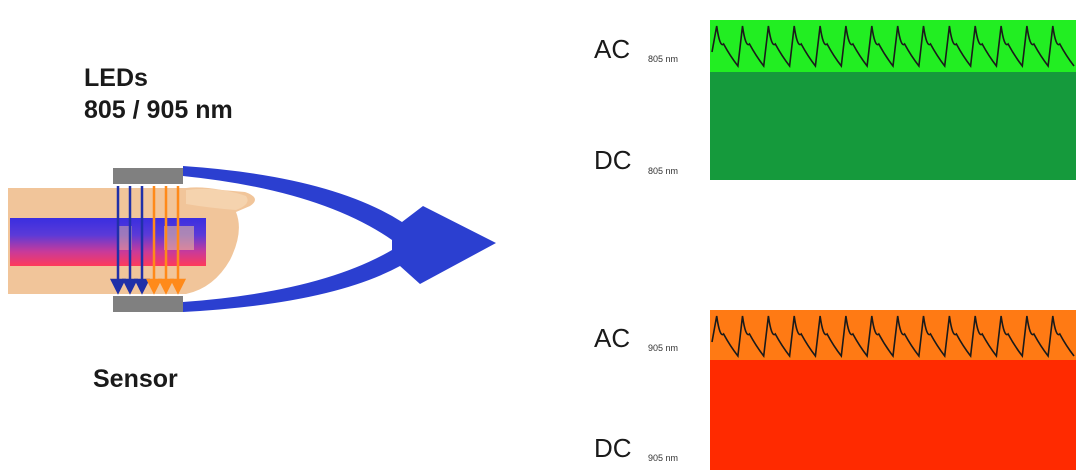 This screenshot has height=470, width=1076. I want to click on leds-title: LEDs, so click(116, 78).